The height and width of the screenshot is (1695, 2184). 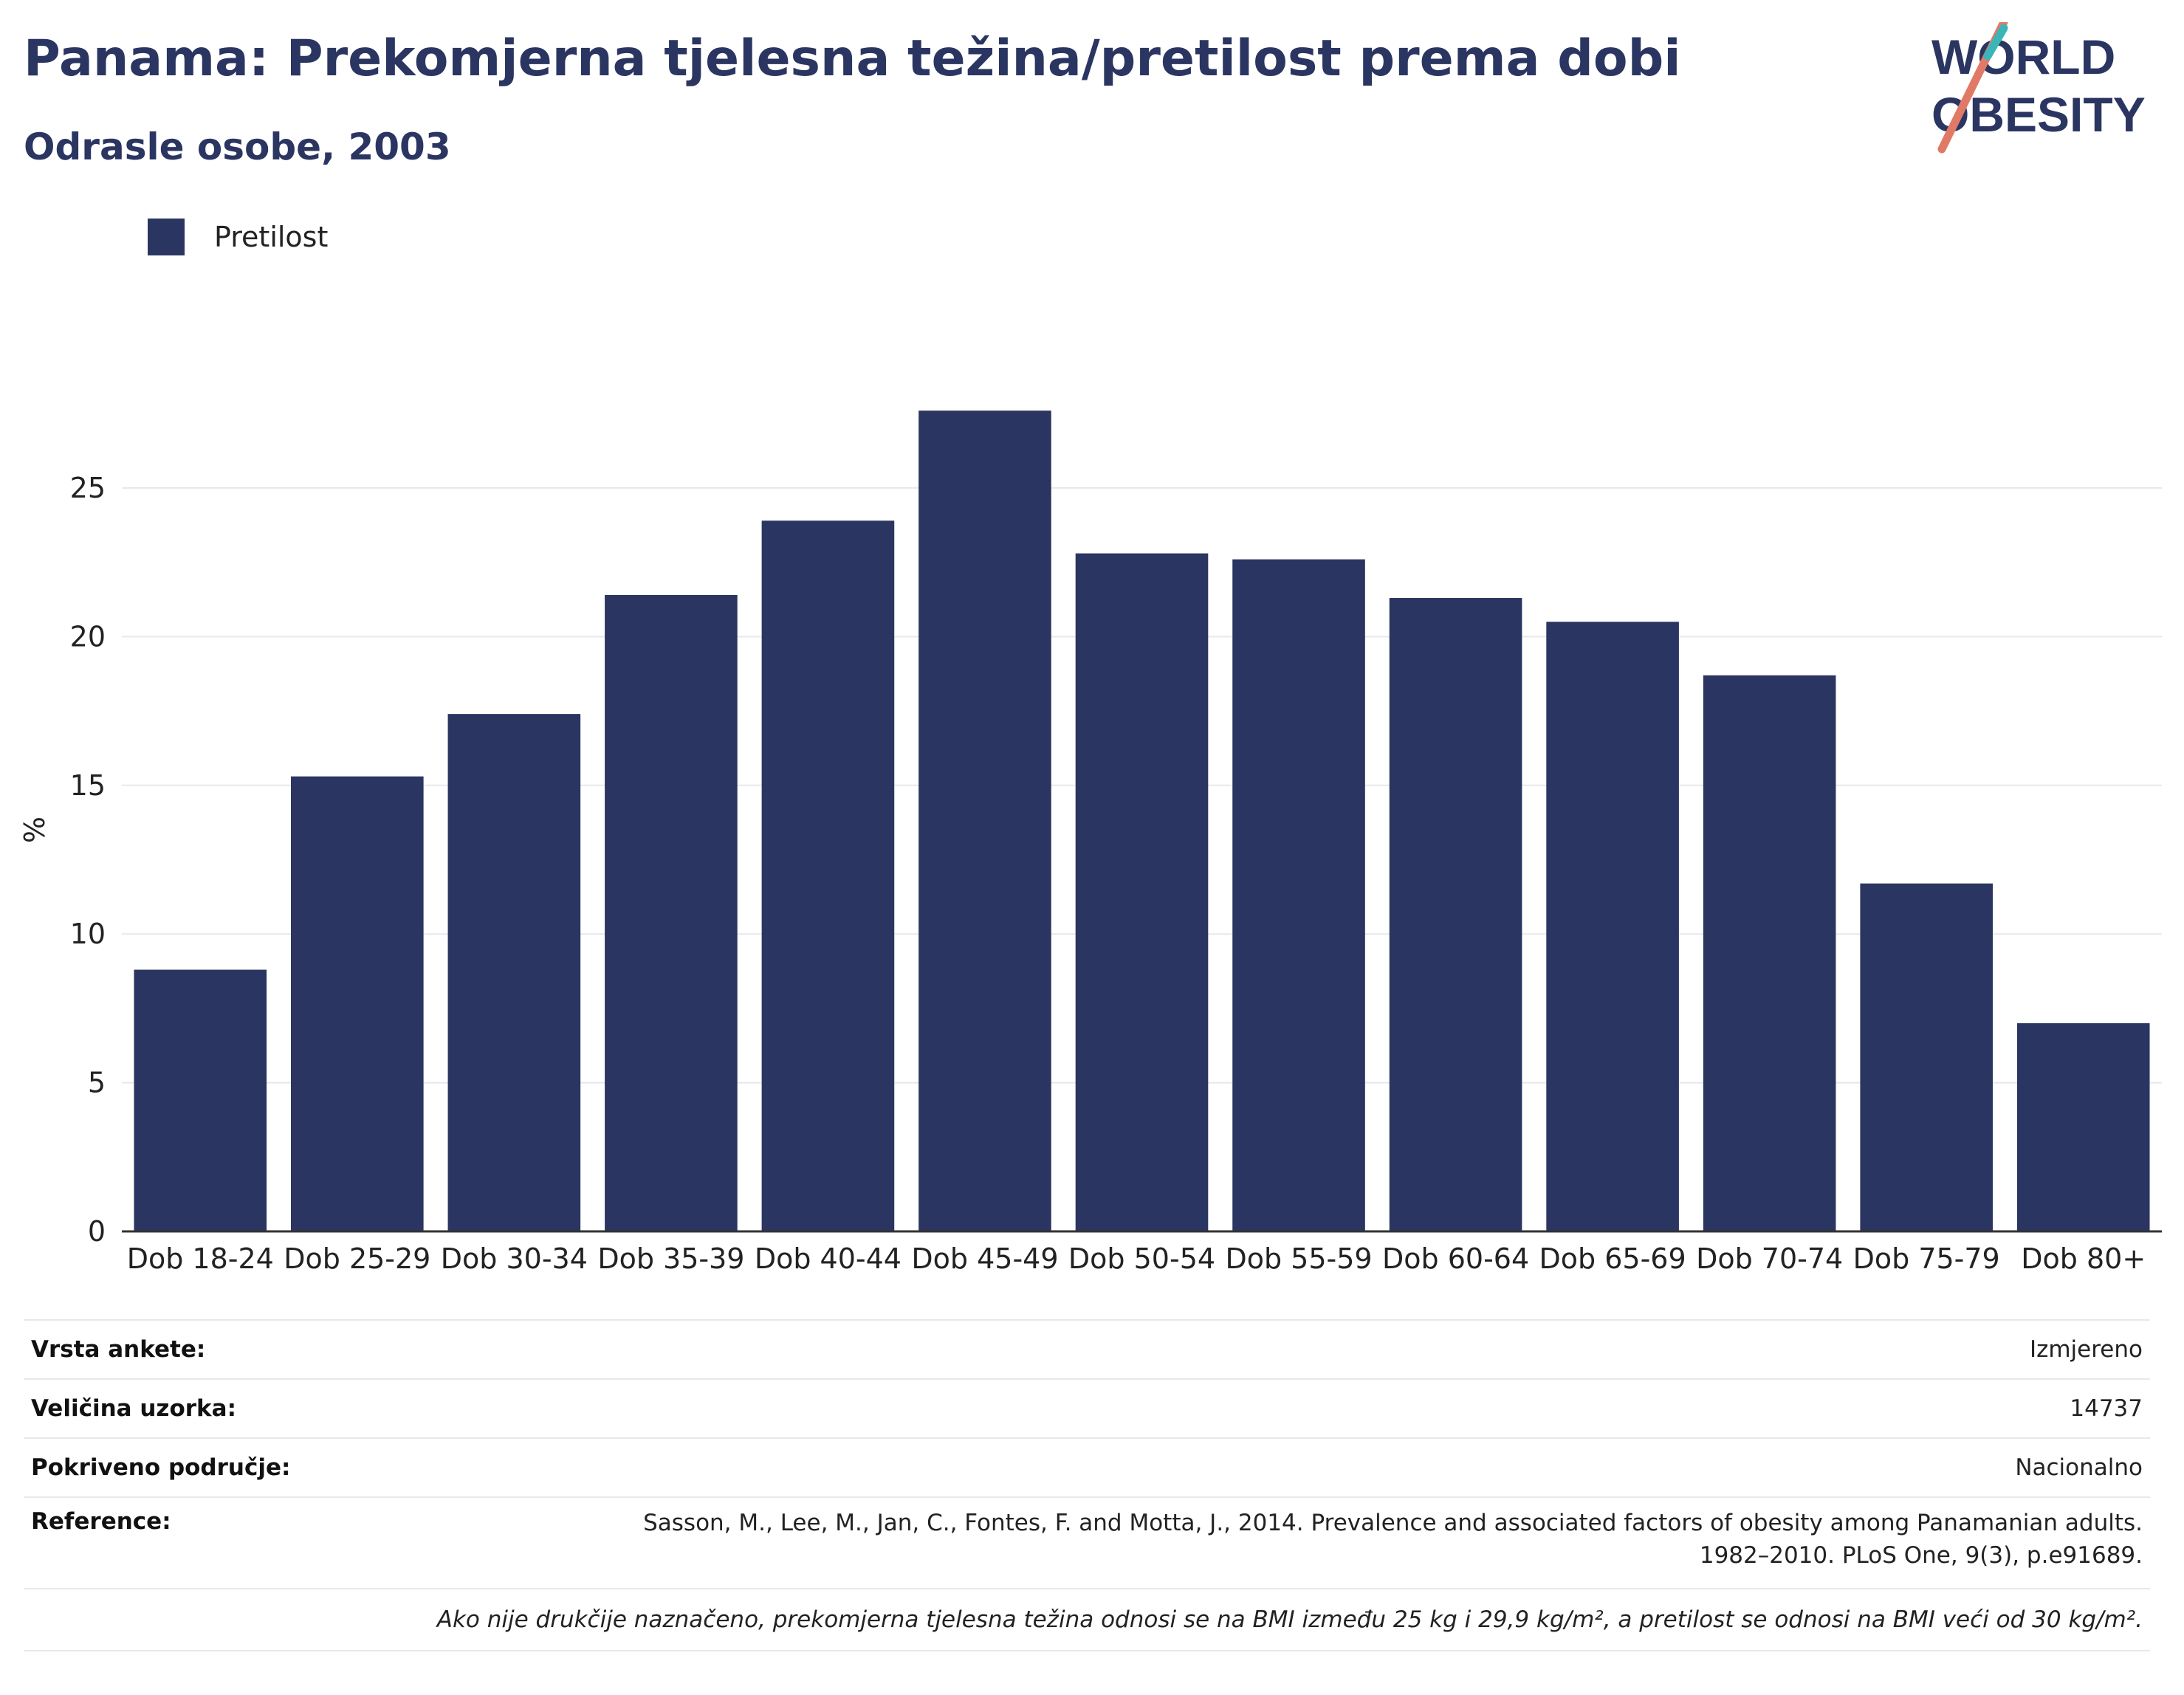 I want to click on svg-text: WORLD, so click(x=2023, y=57).